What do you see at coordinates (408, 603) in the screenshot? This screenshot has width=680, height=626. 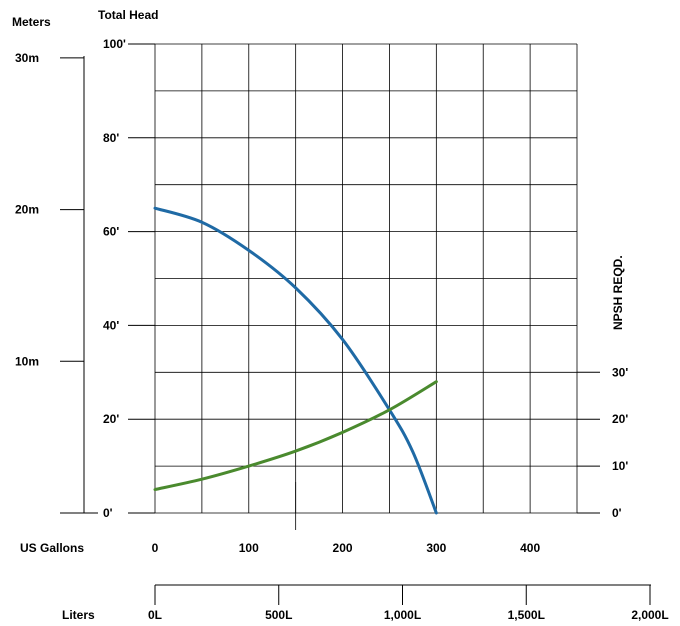 I see `liters-axis: 0L 500L 1,000L 1,500L 2,000L` at bounding box center [408, 603].